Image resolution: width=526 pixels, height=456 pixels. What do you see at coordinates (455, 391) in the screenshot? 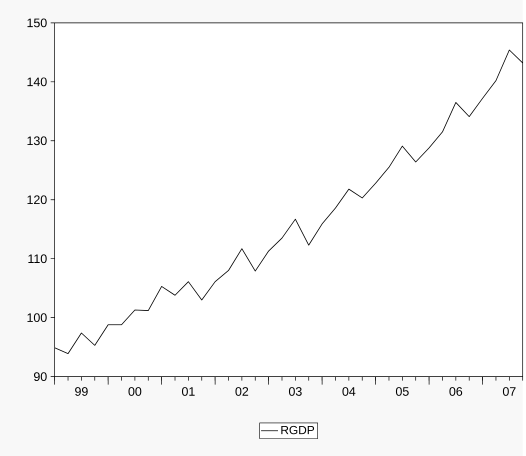
I see `x-tick-label: 06` at bounding box center [455, 391].